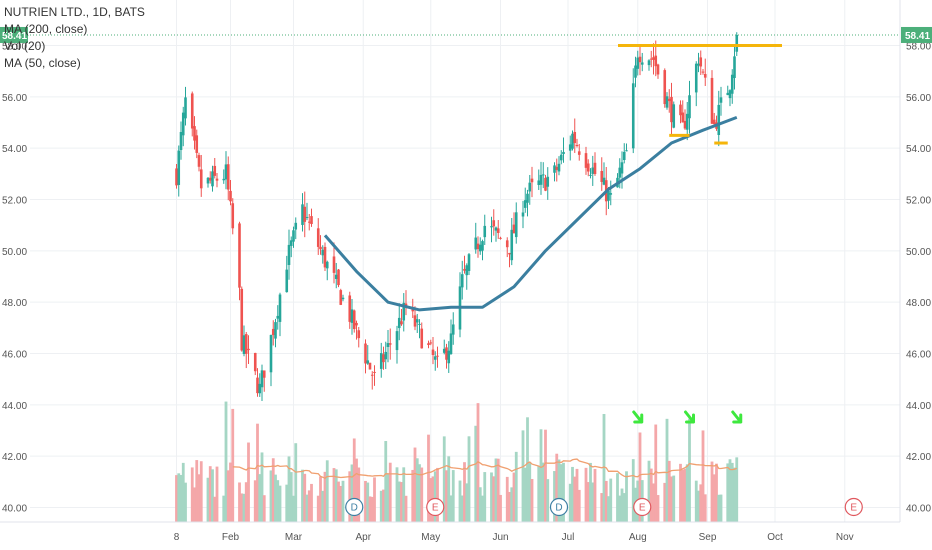 The width and height of the screenshot is (932, 550). I want to click on legend-ma50: MA (50, close), so click(42, 63).